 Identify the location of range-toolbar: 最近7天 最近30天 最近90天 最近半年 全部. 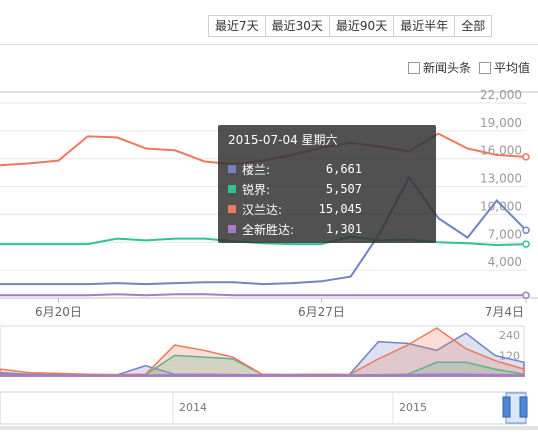
(269, 22).